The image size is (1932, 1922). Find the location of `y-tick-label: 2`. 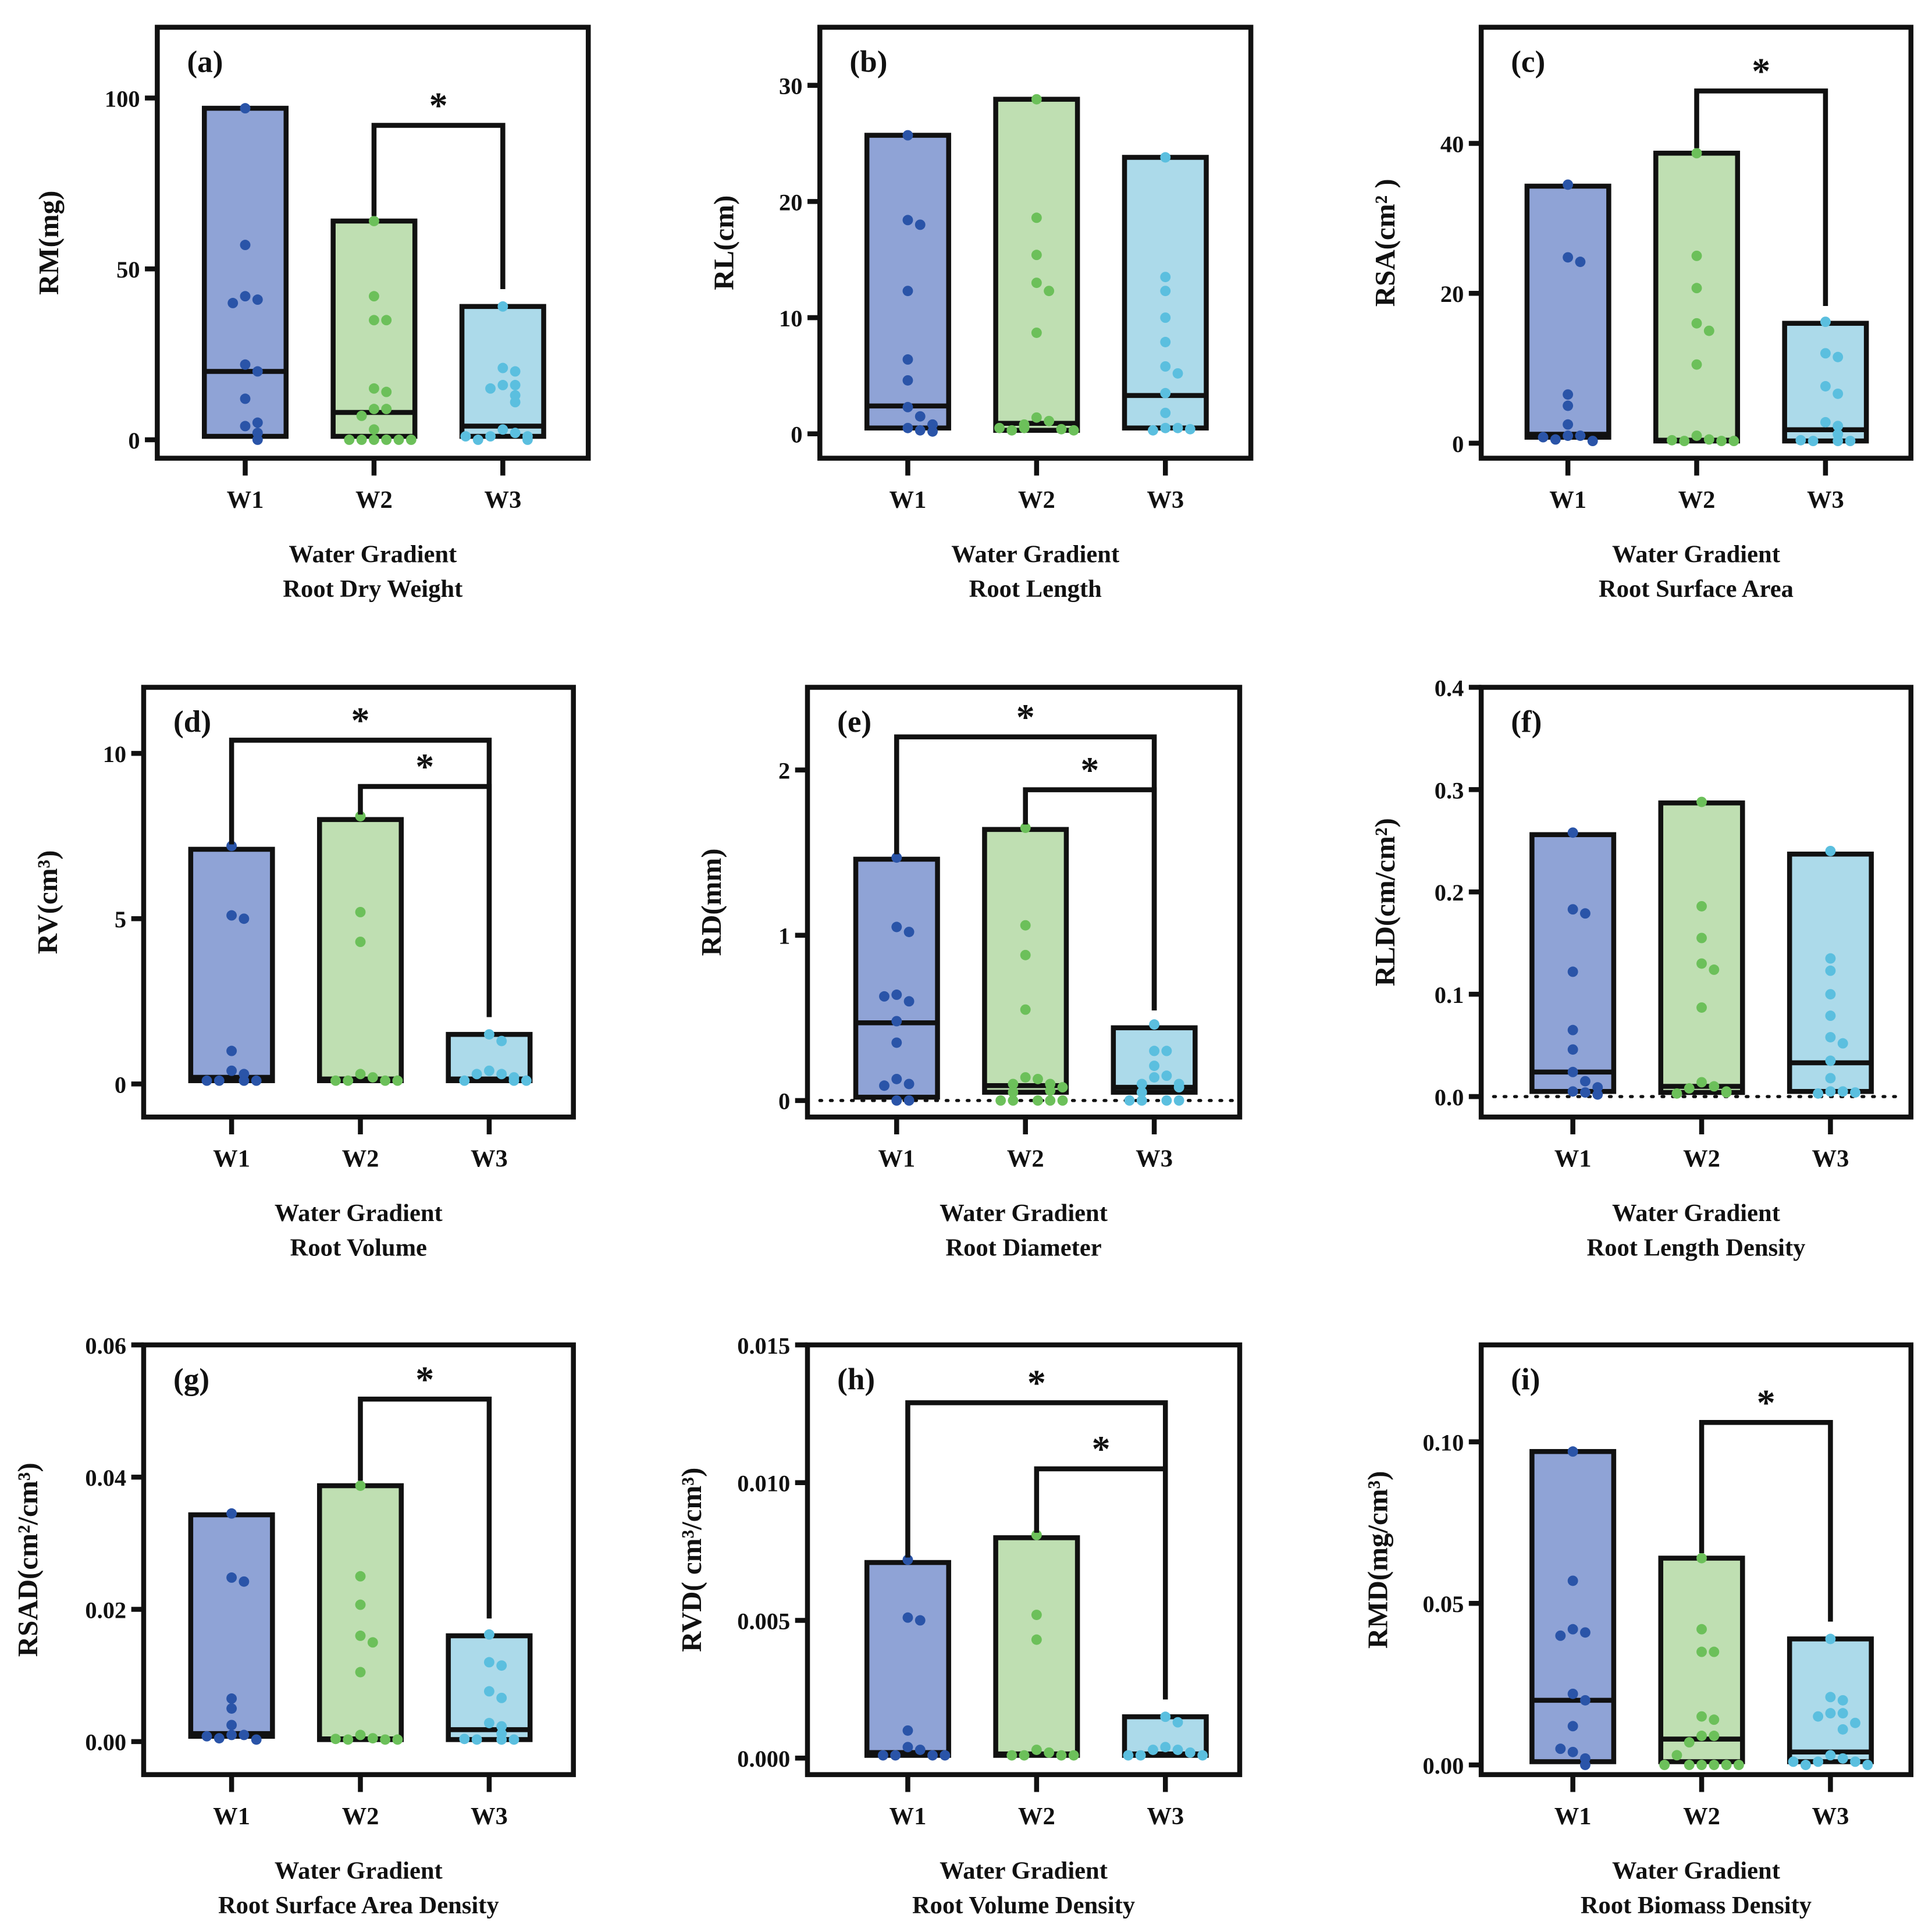

y-tick-label: 2 is located at coordinates (784, 770).